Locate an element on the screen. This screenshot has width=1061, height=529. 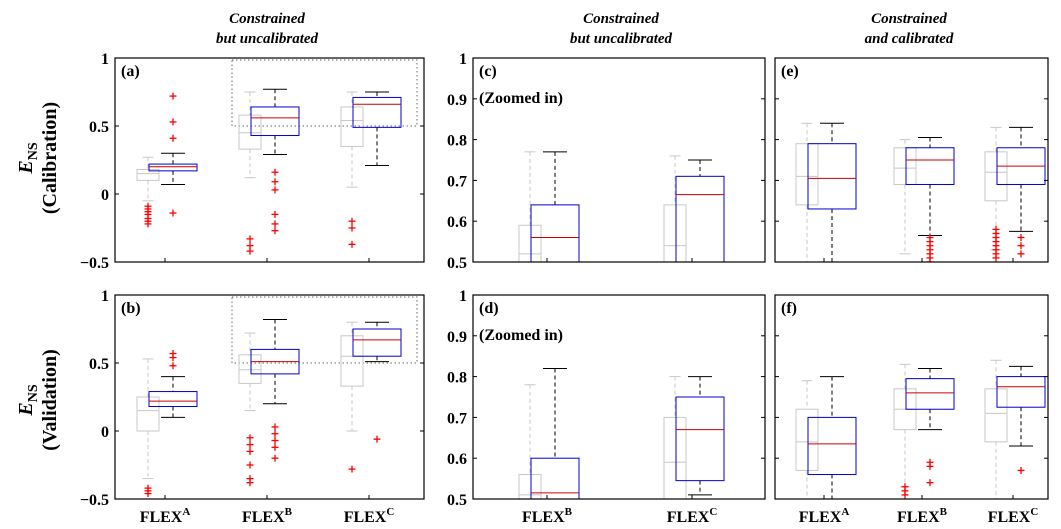
x-tick-label: FLEXC is located at coordinates (692, 516).